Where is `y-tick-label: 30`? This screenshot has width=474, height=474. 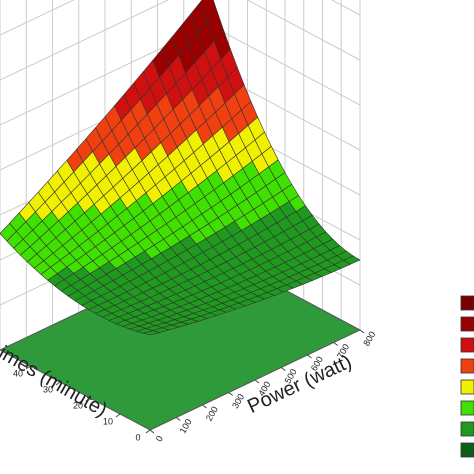
y-tick-label: 30 is located at coordinates (48, 389).